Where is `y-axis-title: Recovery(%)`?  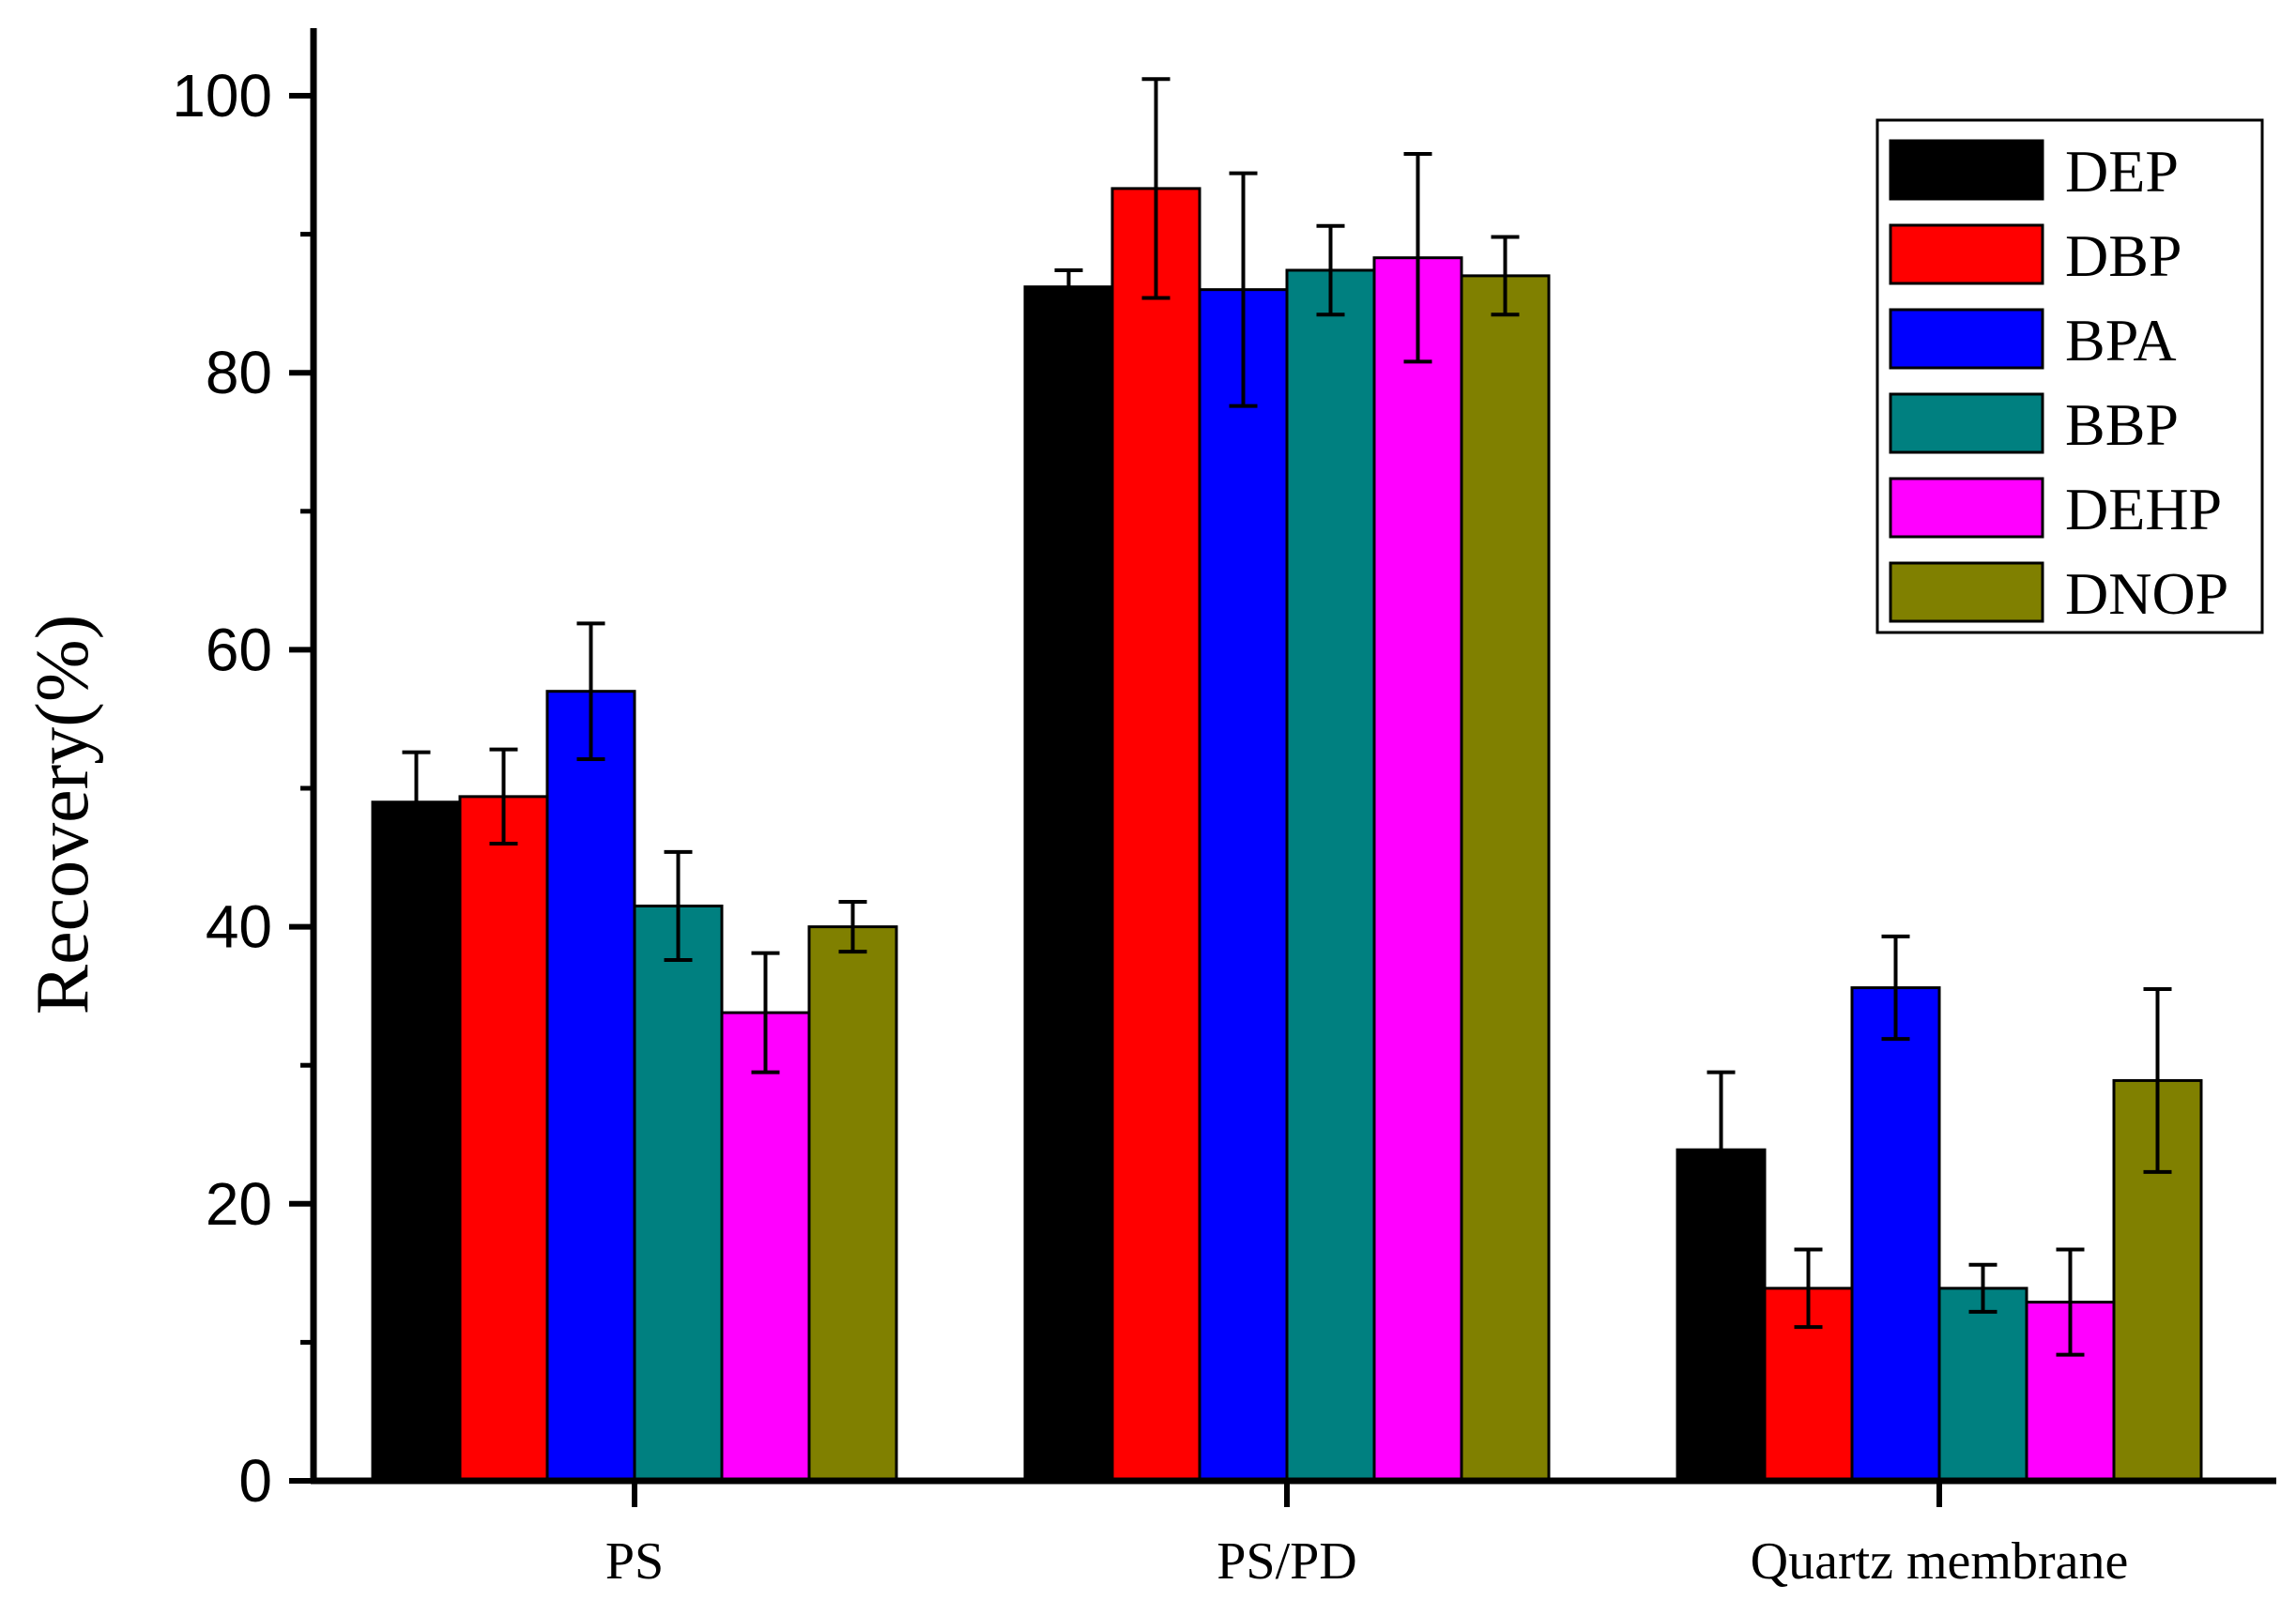 y-axis-title: Recovery(%) is located at coordinates (63, 815).